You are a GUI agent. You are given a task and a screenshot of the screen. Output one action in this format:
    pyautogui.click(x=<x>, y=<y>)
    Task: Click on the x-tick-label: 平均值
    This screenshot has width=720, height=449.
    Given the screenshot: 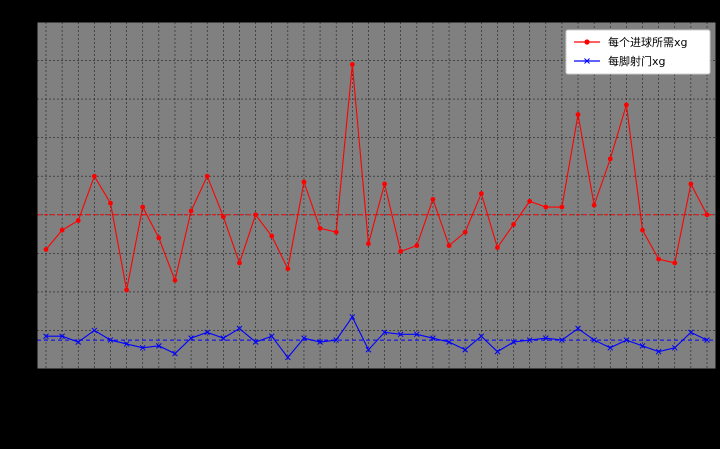 What is the action you would take?
    pyautogui.click(x=707, y=388)
    